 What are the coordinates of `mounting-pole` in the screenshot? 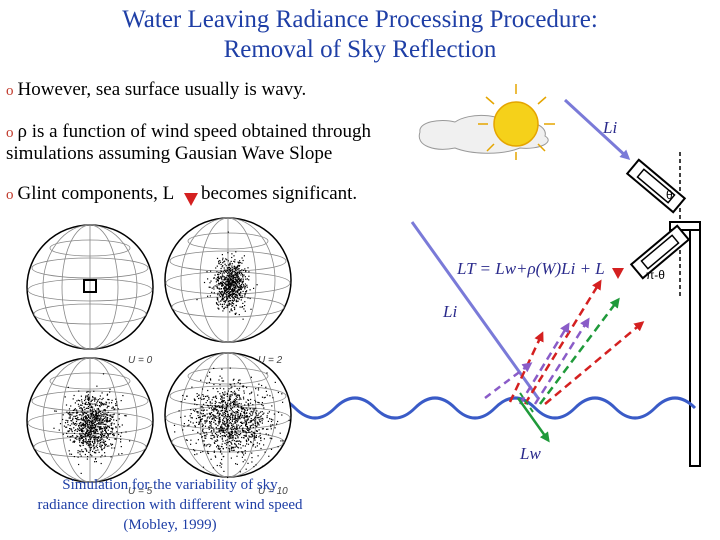 It's located at (695, 346).